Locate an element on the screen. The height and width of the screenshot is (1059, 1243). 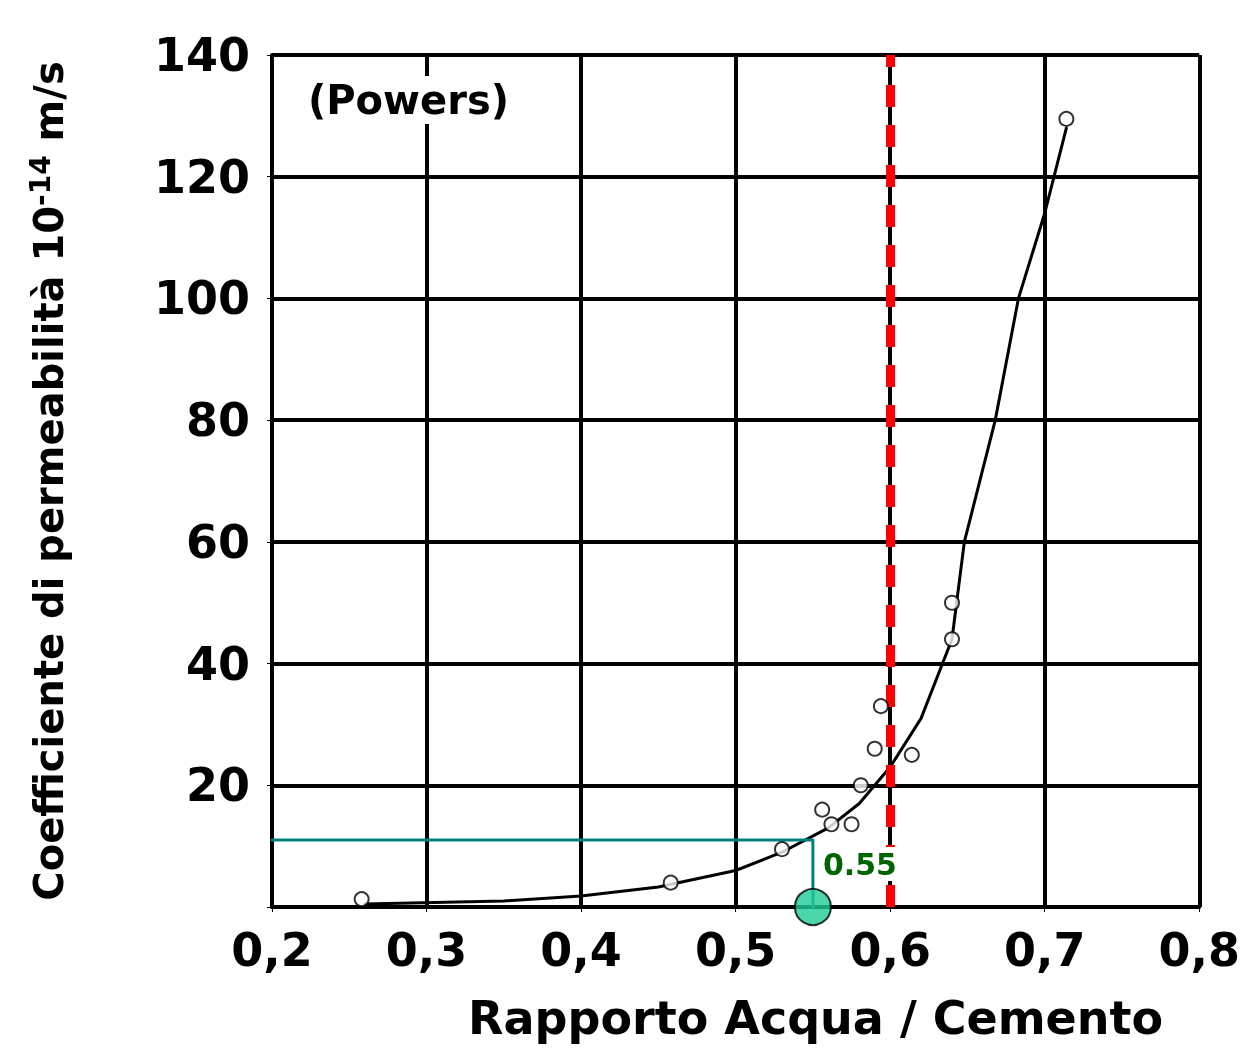
y-axis-title: Coefficiente di permeabilità 10-14 m/s is located at coordinates (47, 481).